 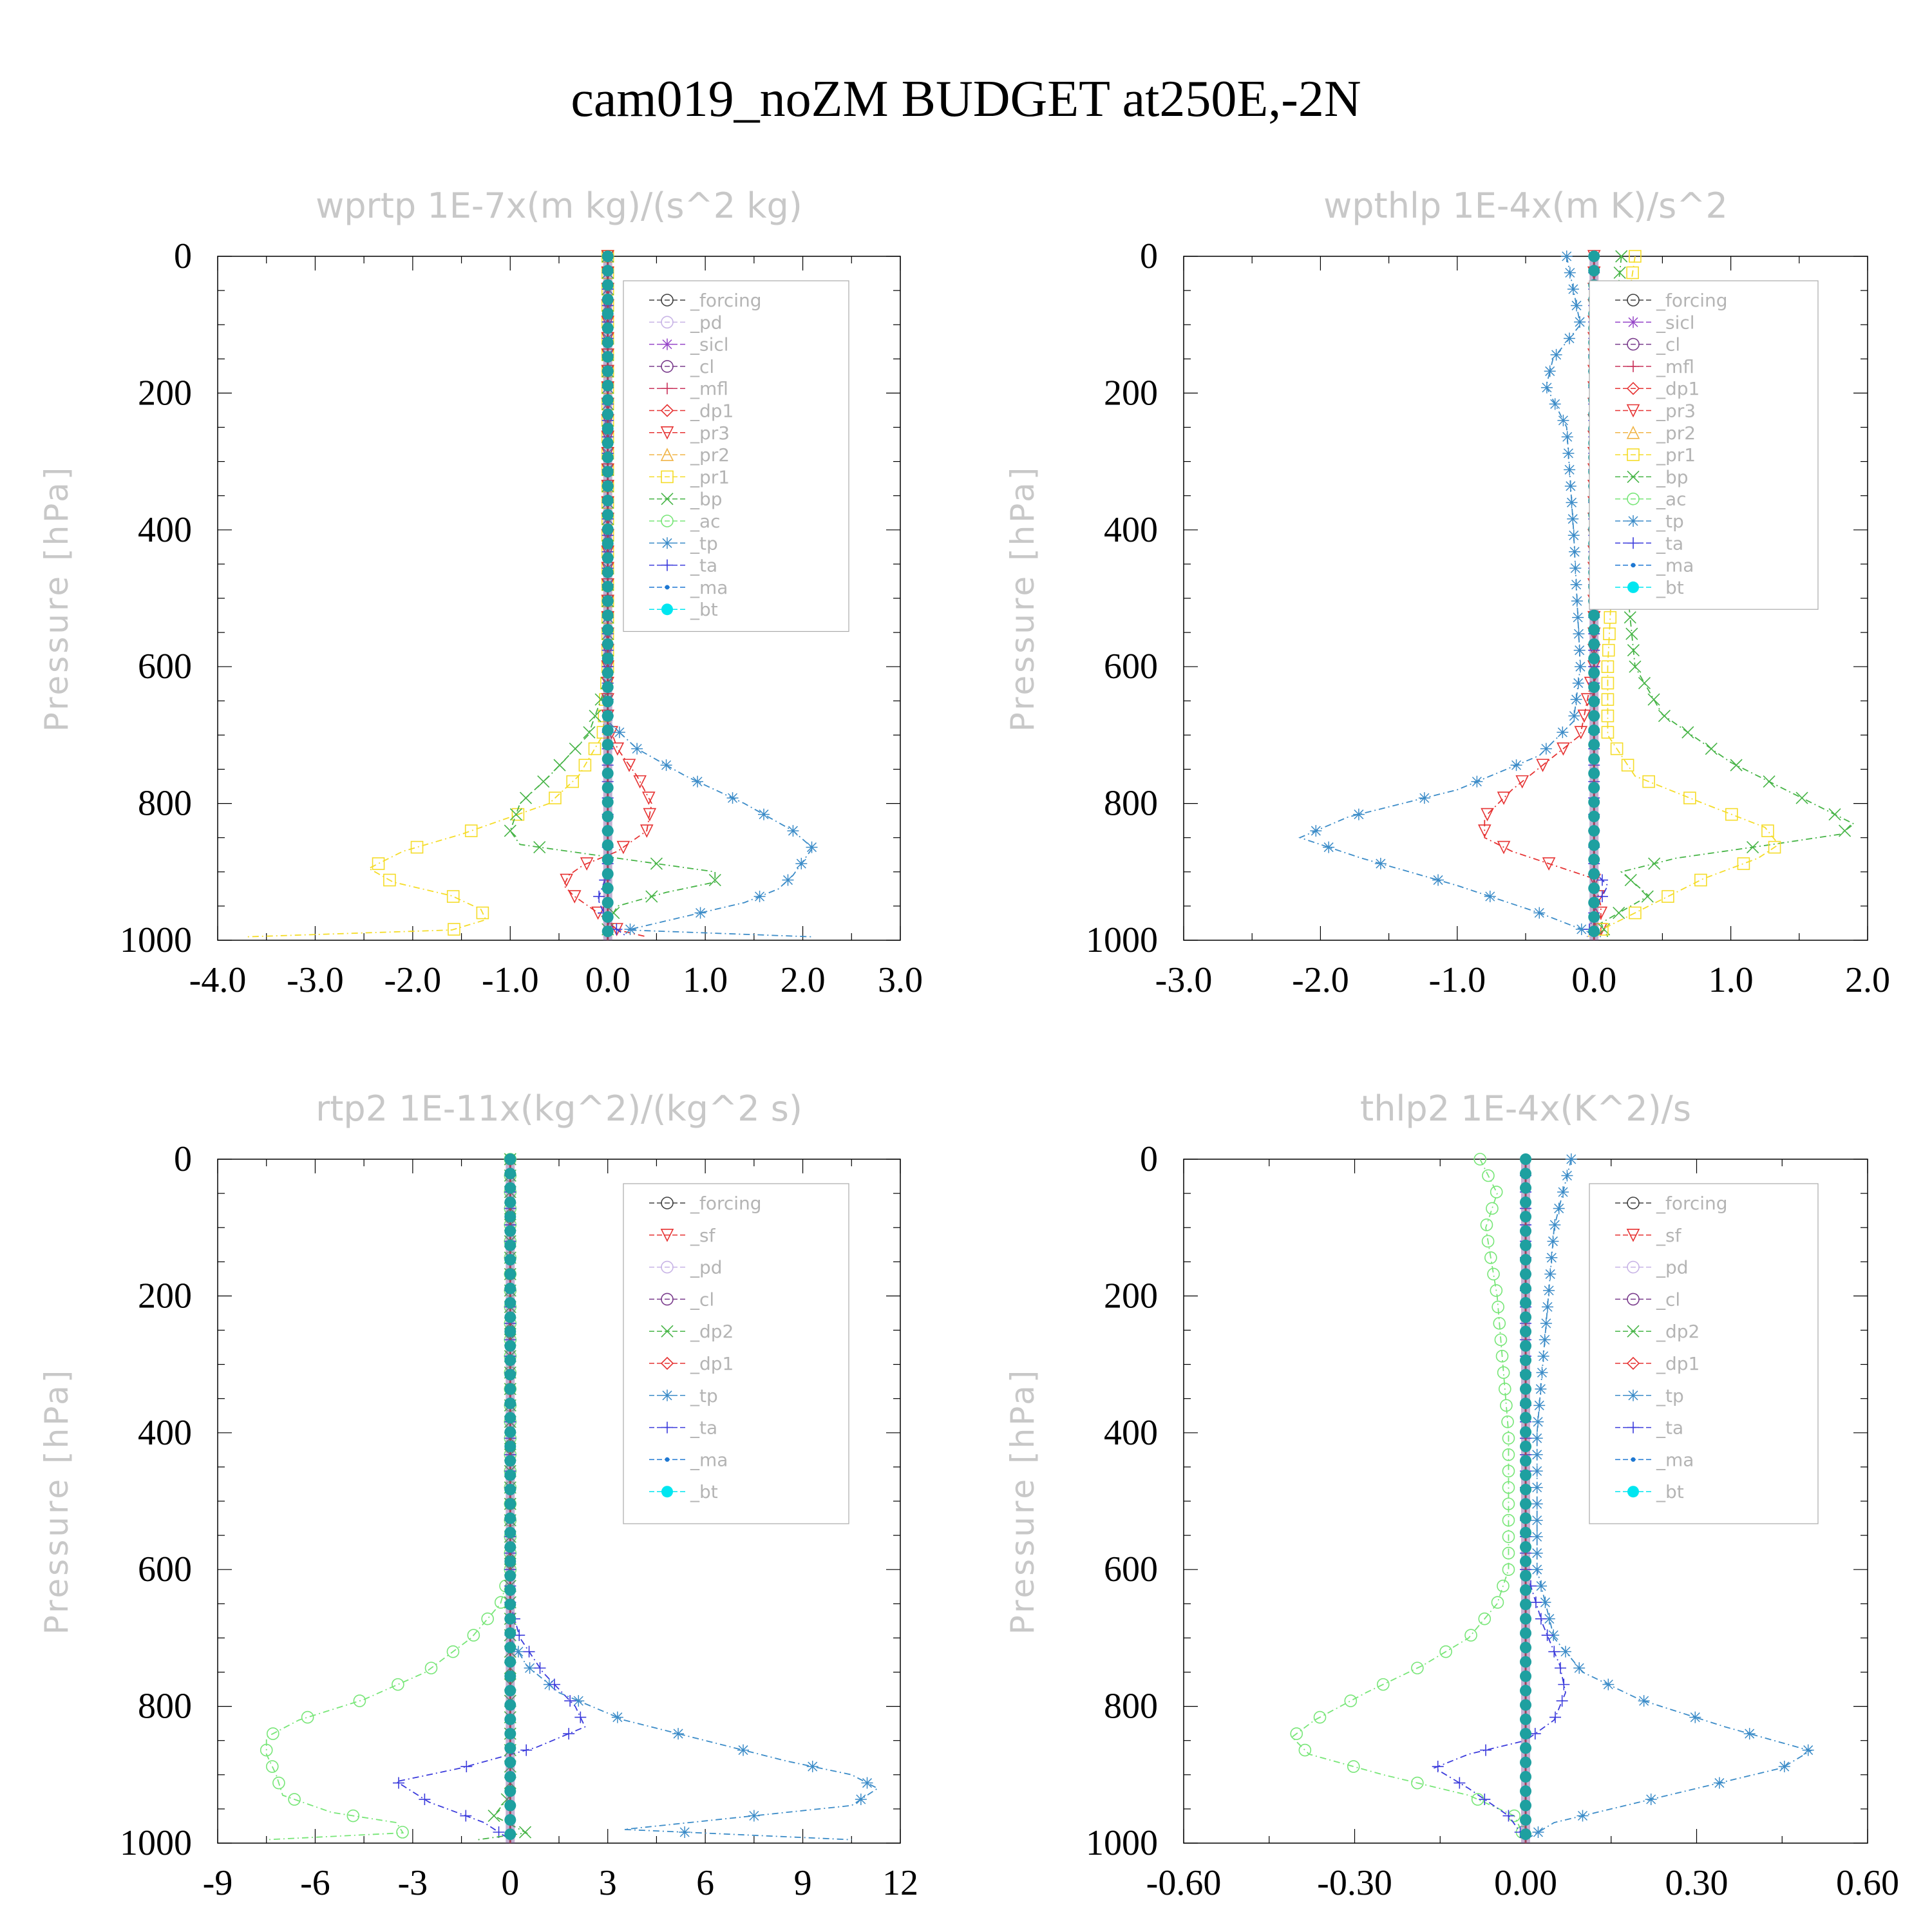 I want to click on legend-item-ac: _ac, so click(x=1651, y=499).